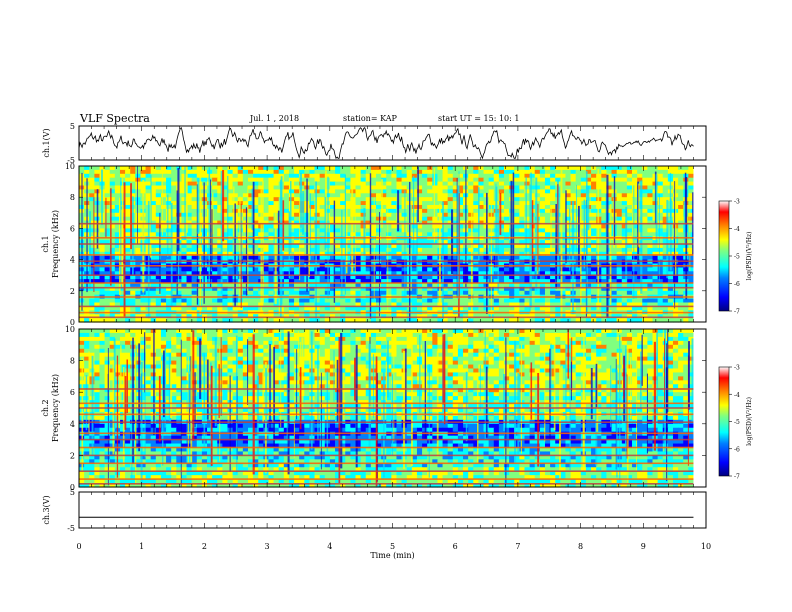  What do you see at coordinates (455, 546) in the screenshot?
I see `x-tick-label: 6` at bounding box center [455, 546].